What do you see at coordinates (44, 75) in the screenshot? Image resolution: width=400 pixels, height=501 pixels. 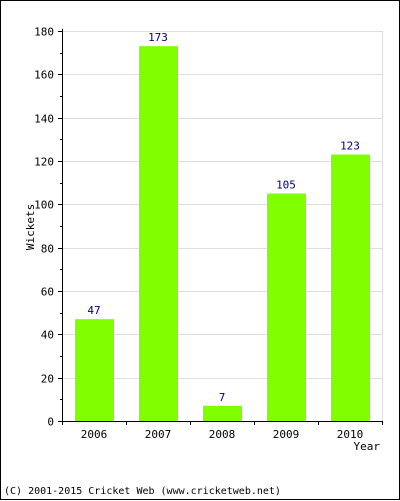 I see `y-tick-label: 160` at bounding box center [44, 75].